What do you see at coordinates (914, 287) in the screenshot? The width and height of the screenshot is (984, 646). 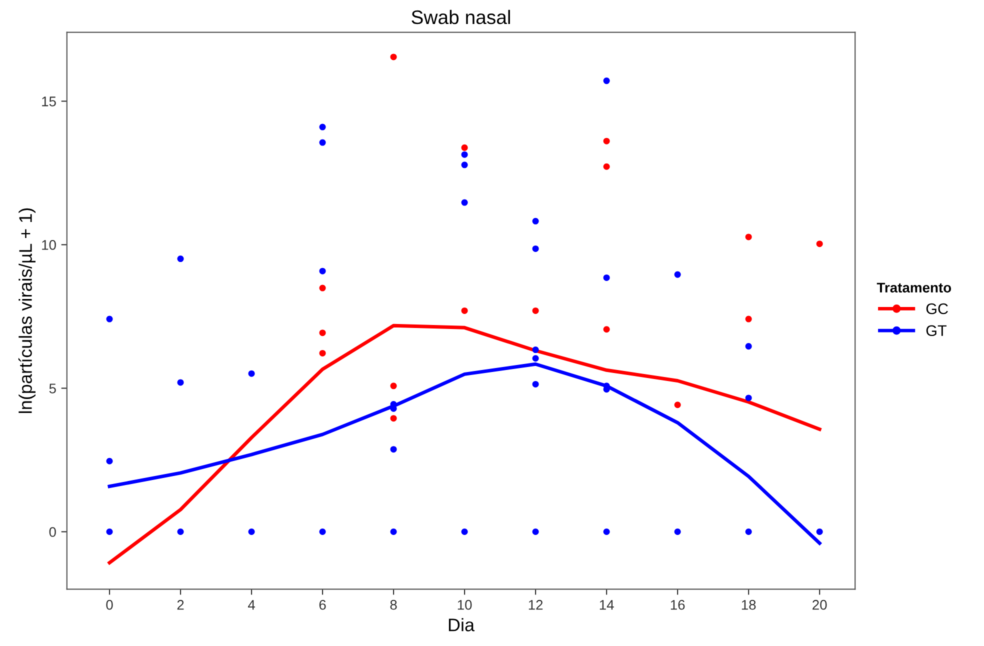 I see `legend-title: Tratamento` at bounding box center [914, 287].